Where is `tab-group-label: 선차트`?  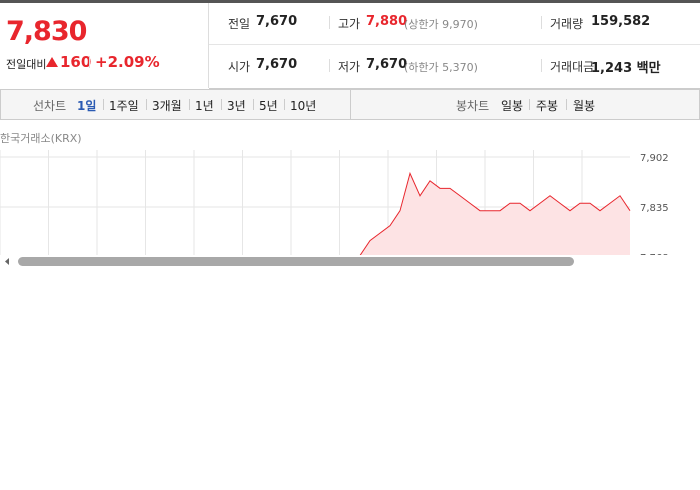 tab-group-label: 선차트 is located at coordinates (50, 106).